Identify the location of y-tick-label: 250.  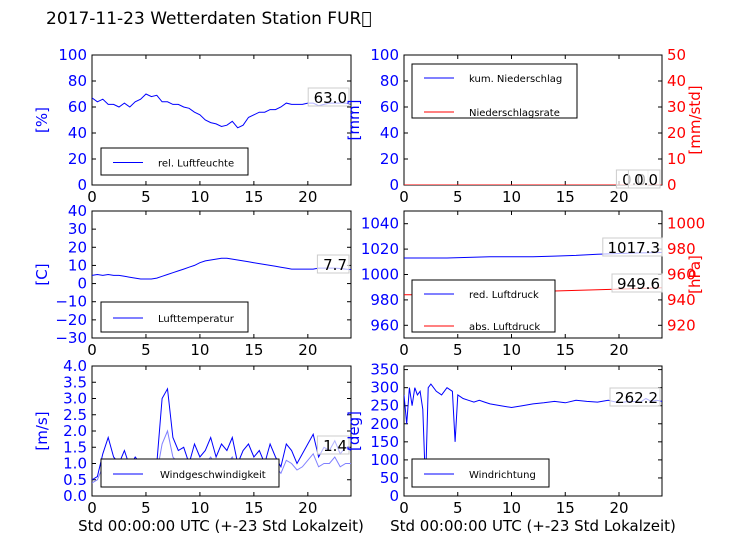
(384, 406).